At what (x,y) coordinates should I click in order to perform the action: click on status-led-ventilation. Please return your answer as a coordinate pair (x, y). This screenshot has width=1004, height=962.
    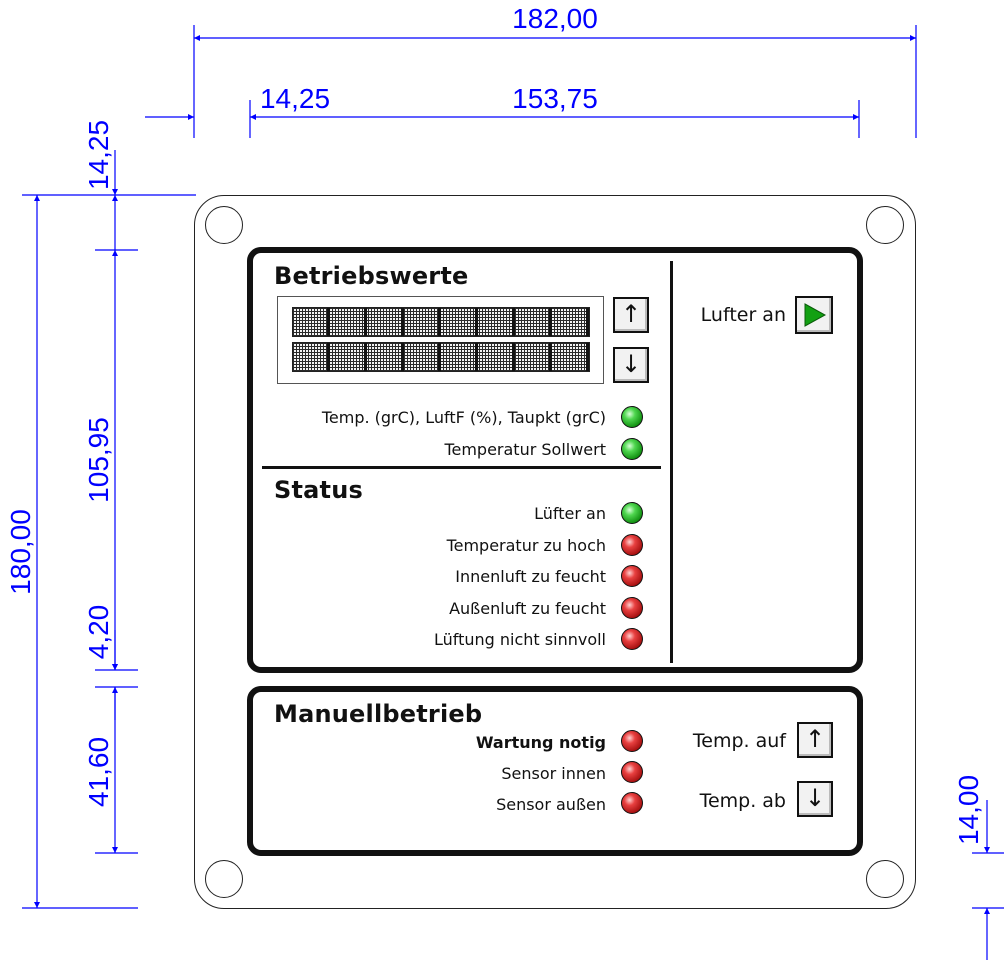
    Looking at the image, I should click on (632, 639).